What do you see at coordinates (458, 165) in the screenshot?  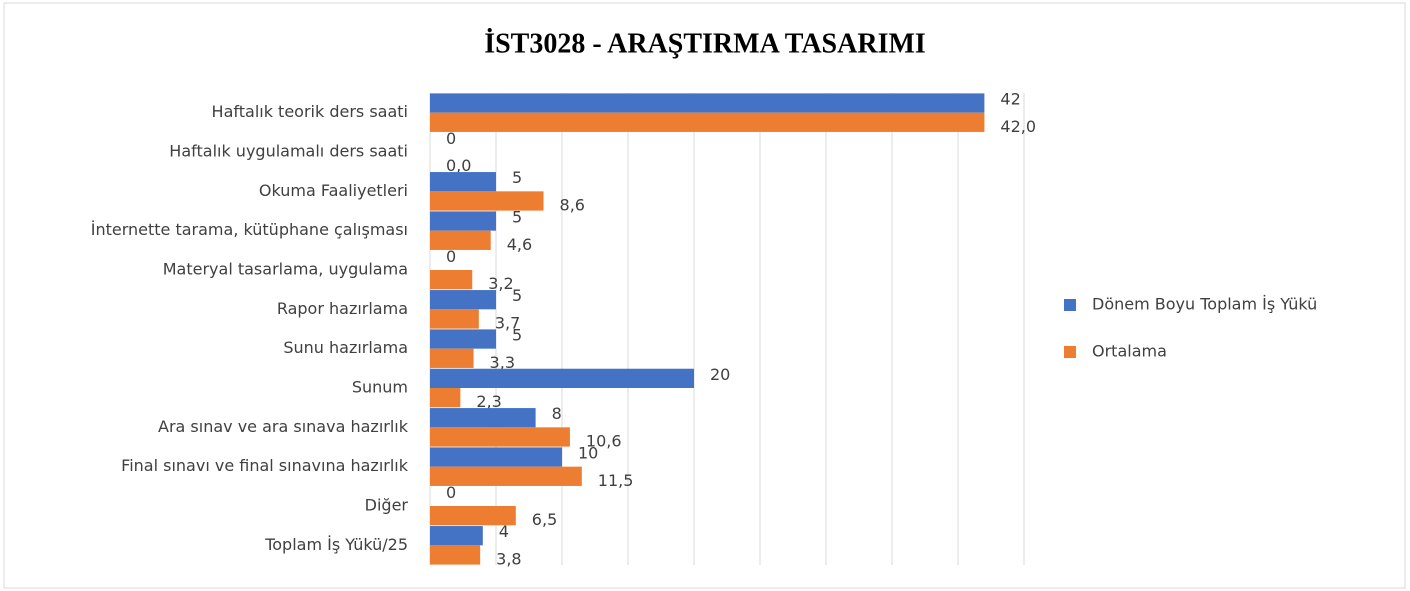 I see `data-label: 0,0` at bounding box center [458, 165].